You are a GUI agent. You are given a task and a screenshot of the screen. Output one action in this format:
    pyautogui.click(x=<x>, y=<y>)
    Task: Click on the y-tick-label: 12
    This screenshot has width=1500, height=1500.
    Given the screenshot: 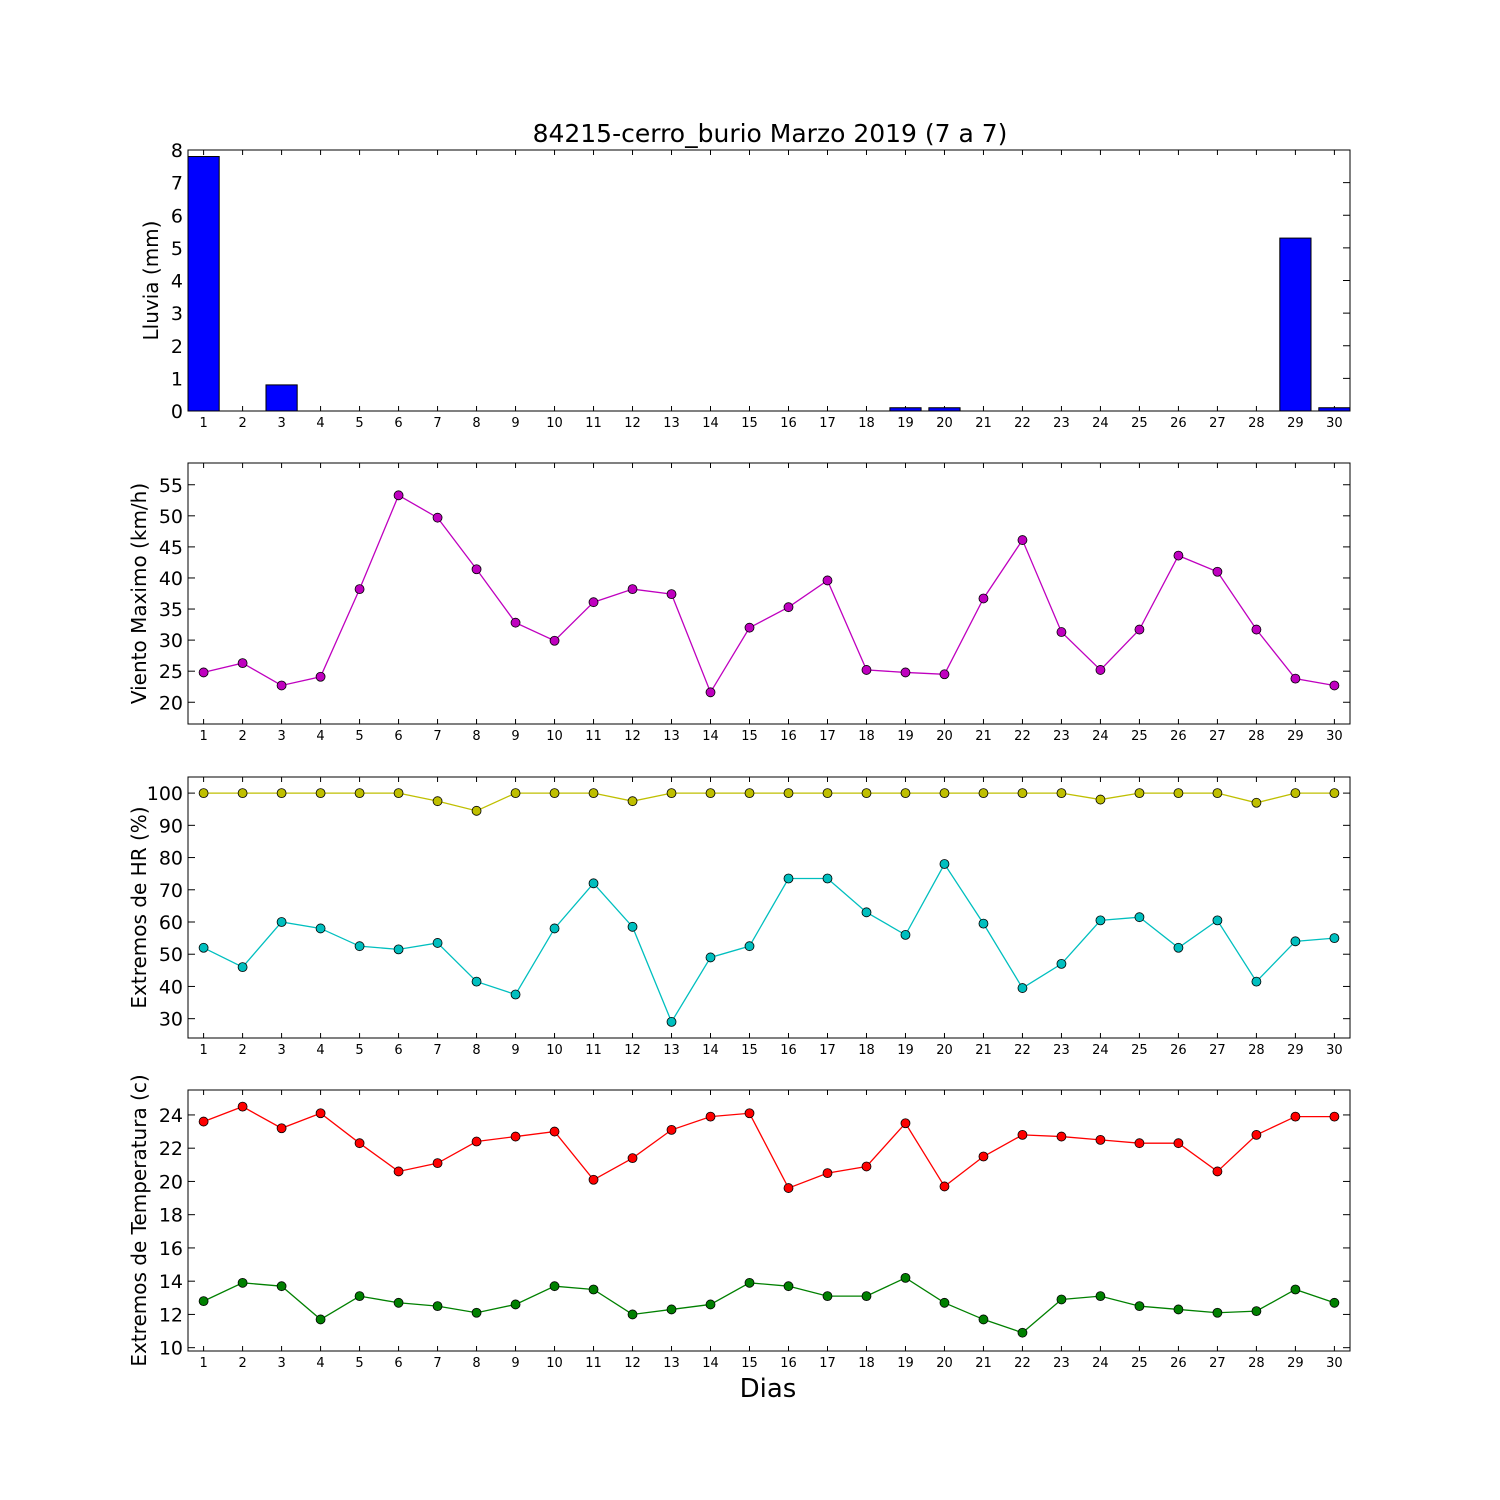 What is the action you would take?
    pyautogui.click(x=171, y=1315)
    